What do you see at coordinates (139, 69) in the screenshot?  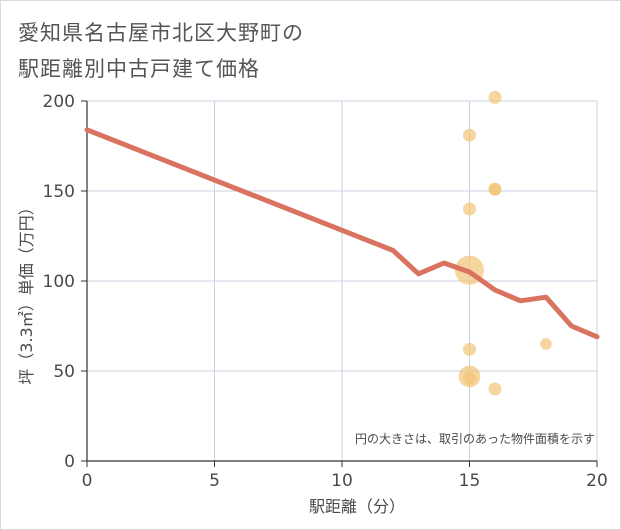 I see `chart-title-line-2: 駅距離別中古戸建て価格` at bounding box center [139, 69].